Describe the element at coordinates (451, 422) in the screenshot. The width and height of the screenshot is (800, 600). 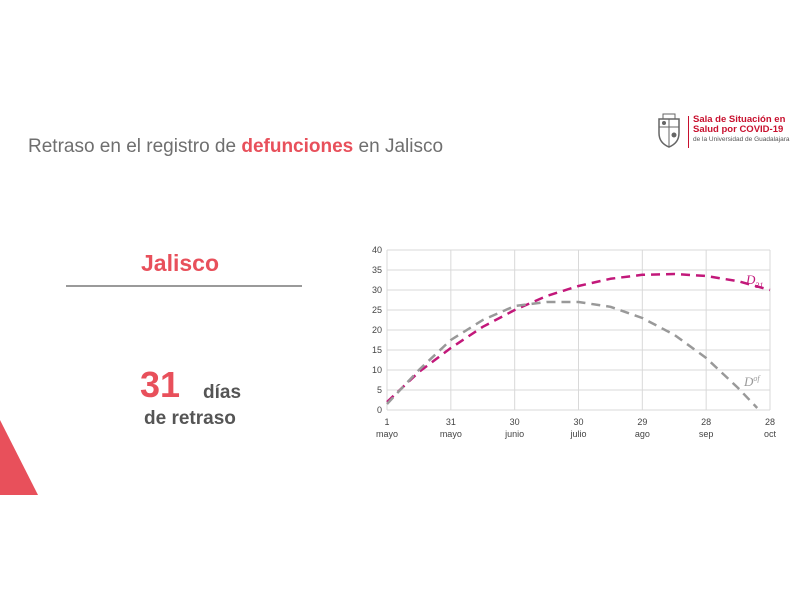
I see `x-tick-day-label: 31` at that location.